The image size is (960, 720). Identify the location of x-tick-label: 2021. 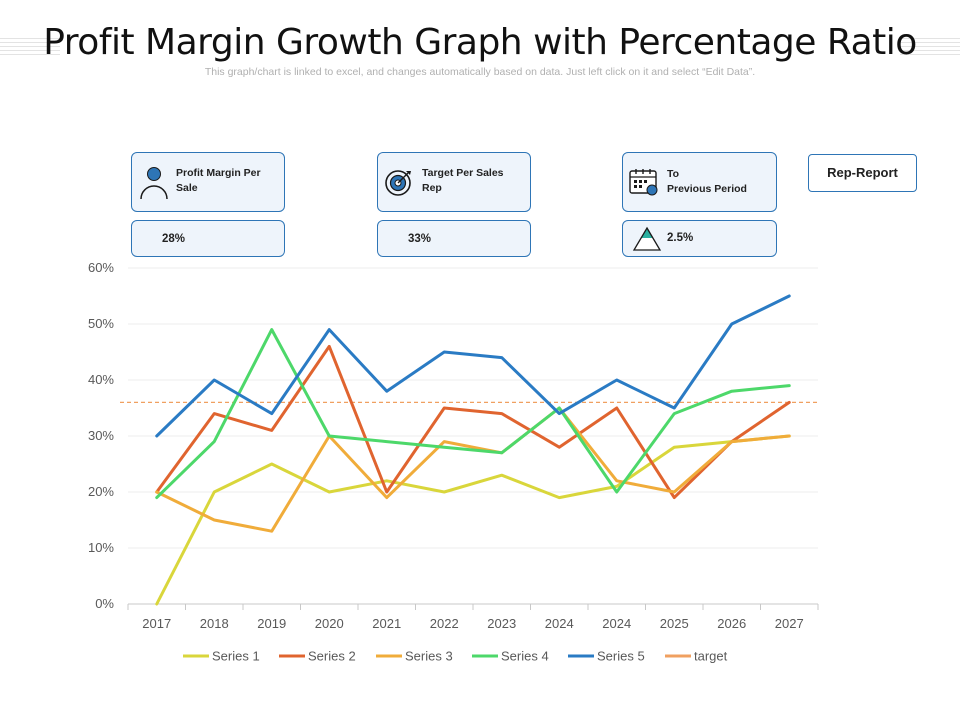
(386, 623).